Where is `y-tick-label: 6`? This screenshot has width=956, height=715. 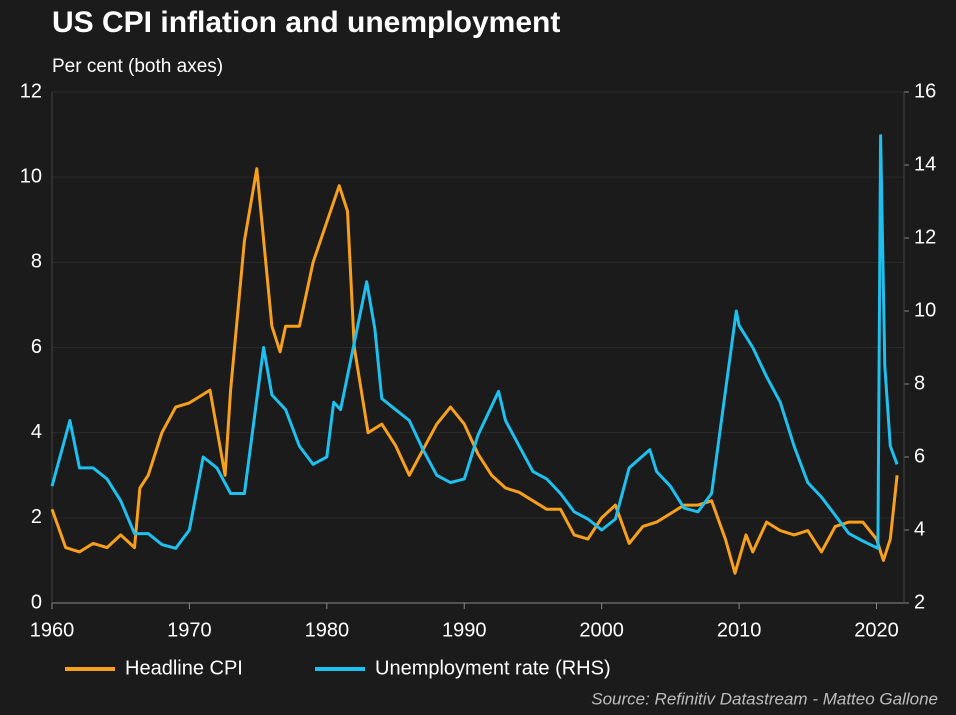
y-tick-label: 6 is located at coordinates (36, 347).